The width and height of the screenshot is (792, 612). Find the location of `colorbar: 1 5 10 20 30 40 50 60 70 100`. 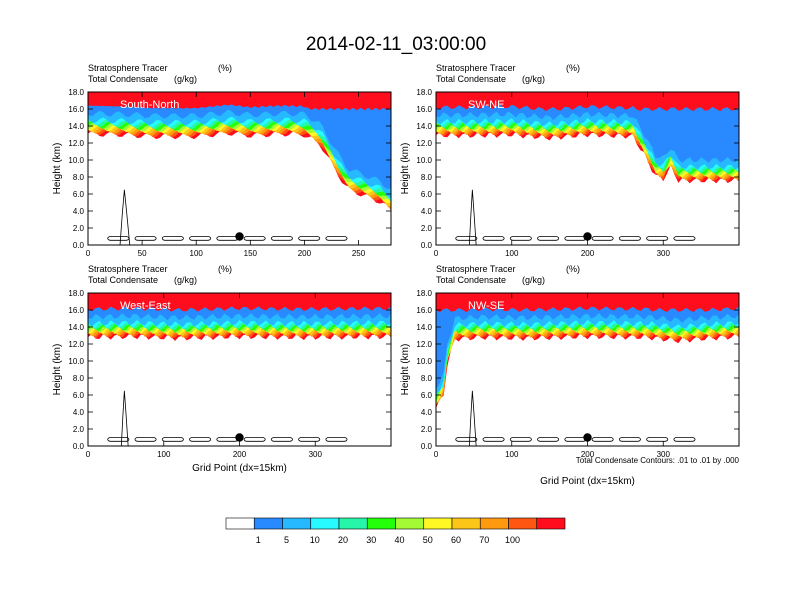

colorbar: 1 5 10 20 30 40 50 60 70 100 is located at coordinates (395, 531).